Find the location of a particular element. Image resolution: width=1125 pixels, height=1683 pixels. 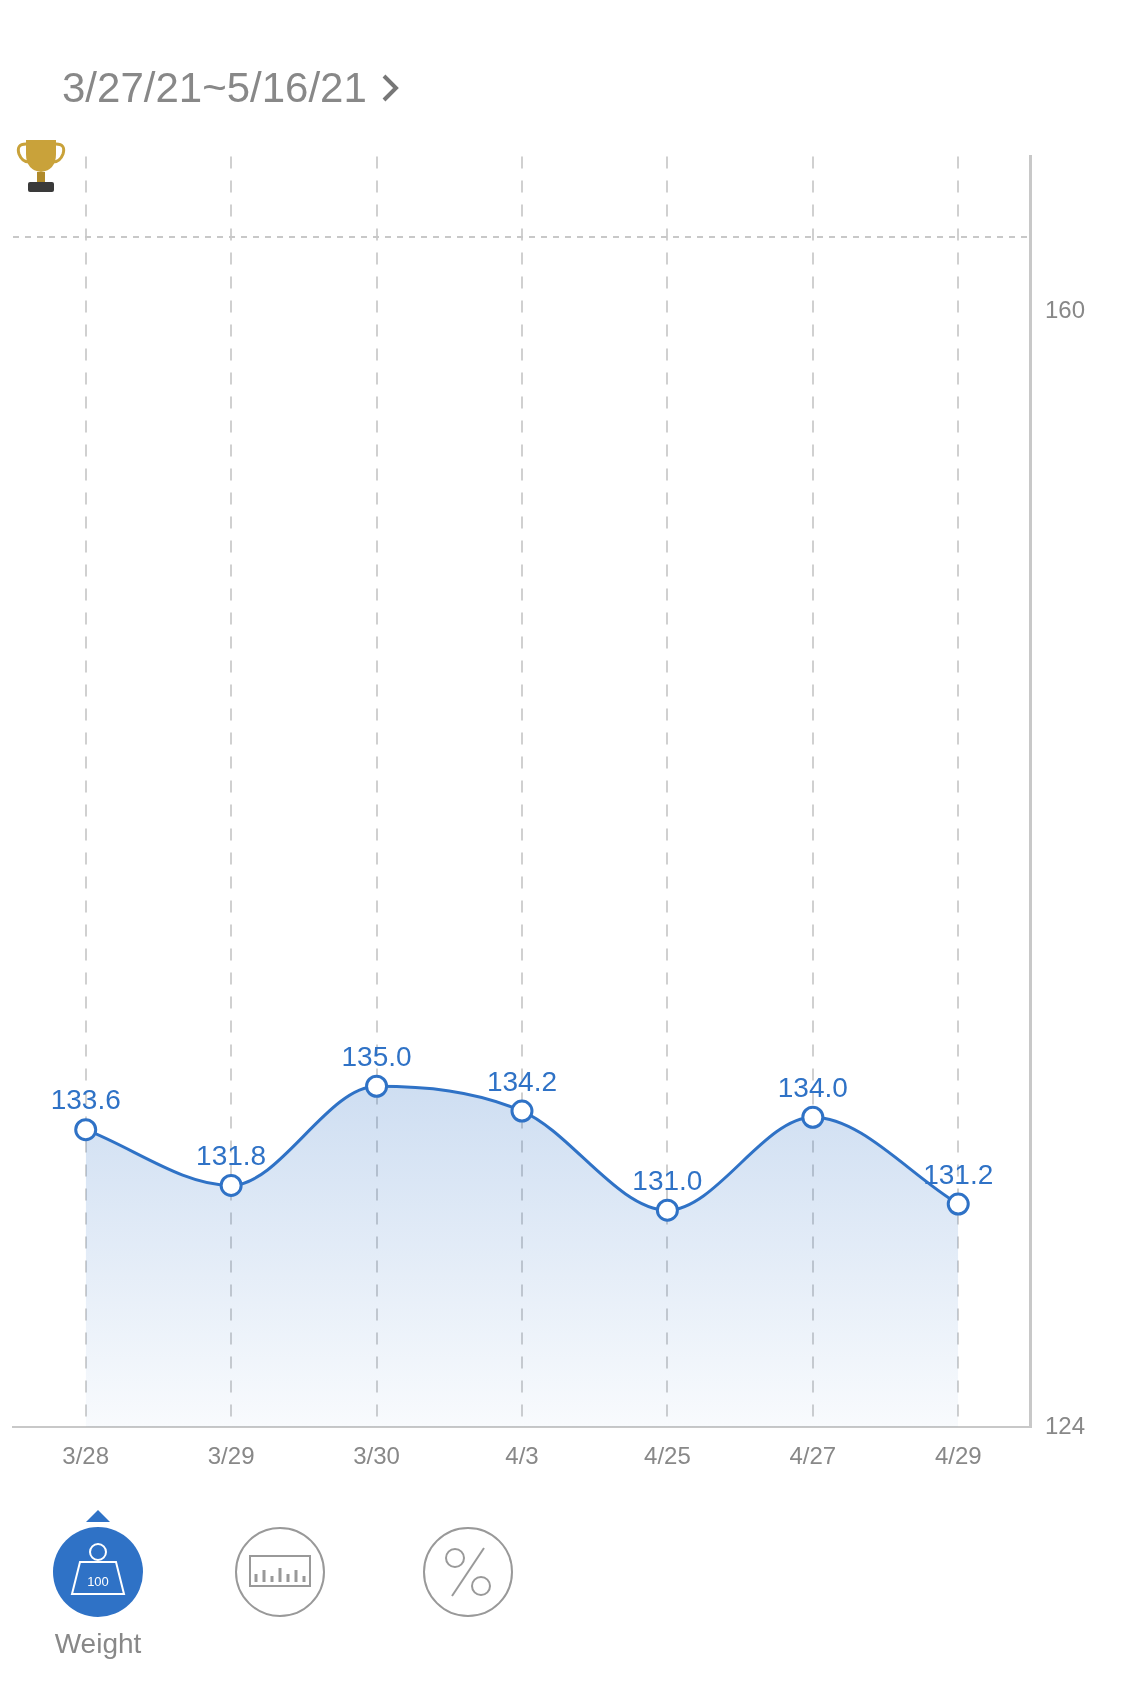

x-tick-label: 4/3 is located at coordinates (522, 1456).